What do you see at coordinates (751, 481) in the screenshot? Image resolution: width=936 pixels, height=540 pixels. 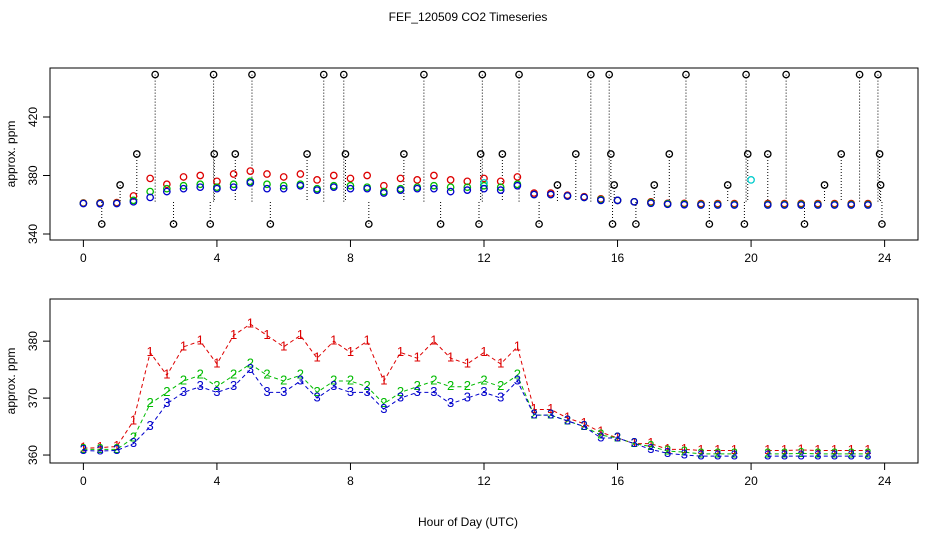 I see `x-tick-label: 20` at bounding box center [751, 481].